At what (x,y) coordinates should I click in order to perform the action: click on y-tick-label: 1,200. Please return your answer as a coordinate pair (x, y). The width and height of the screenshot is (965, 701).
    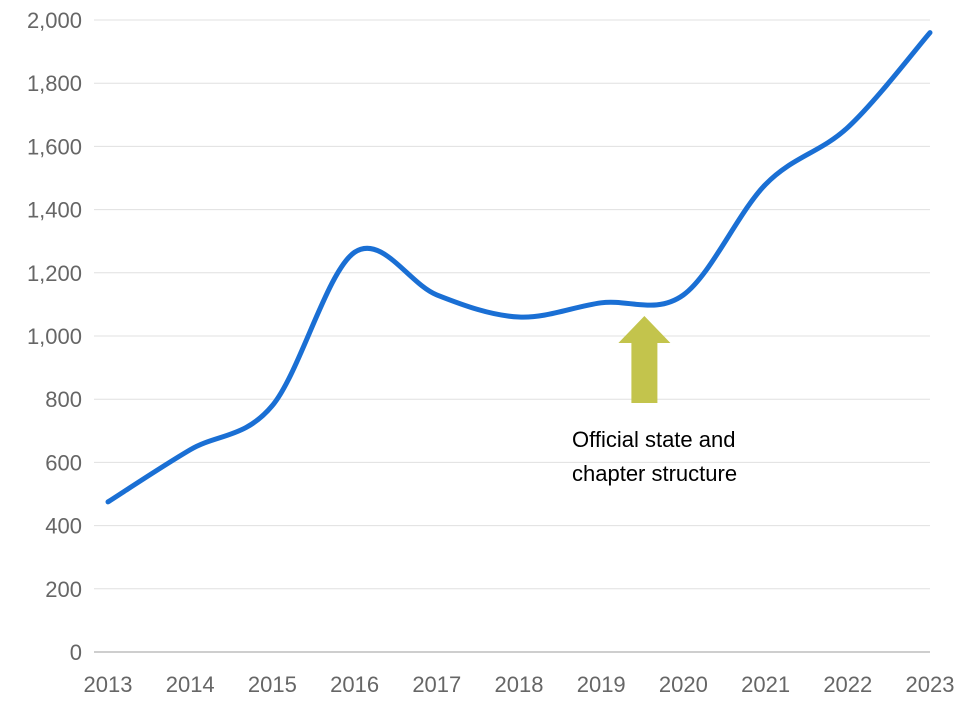
    Looking at the image, I should click on (54, 273).